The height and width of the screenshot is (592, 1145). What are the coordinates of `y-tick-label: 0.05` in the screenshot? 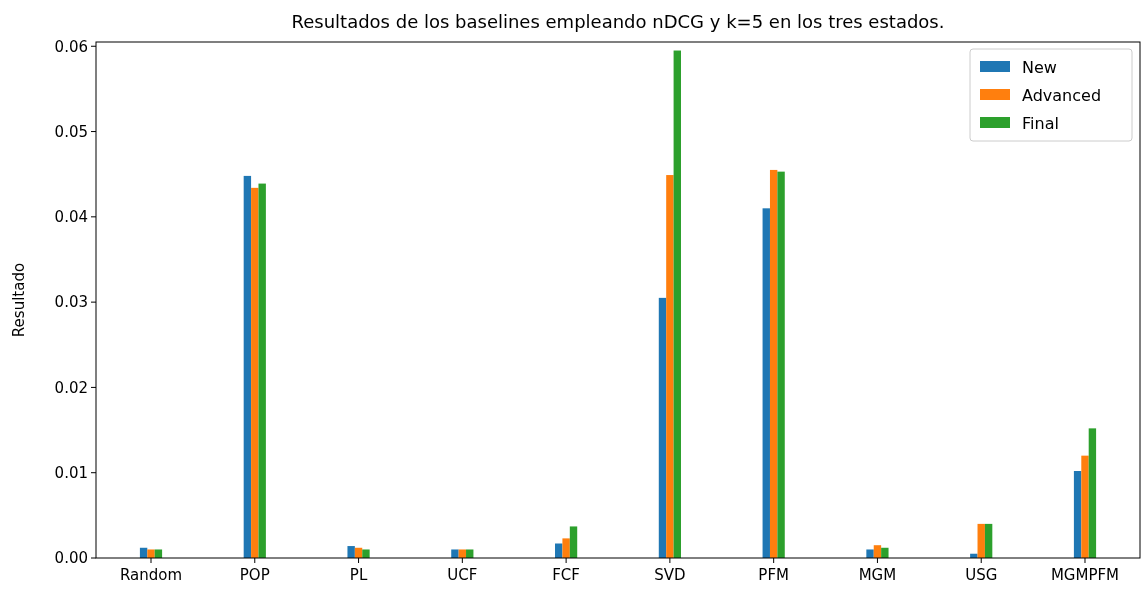 It's located at (71, 131).